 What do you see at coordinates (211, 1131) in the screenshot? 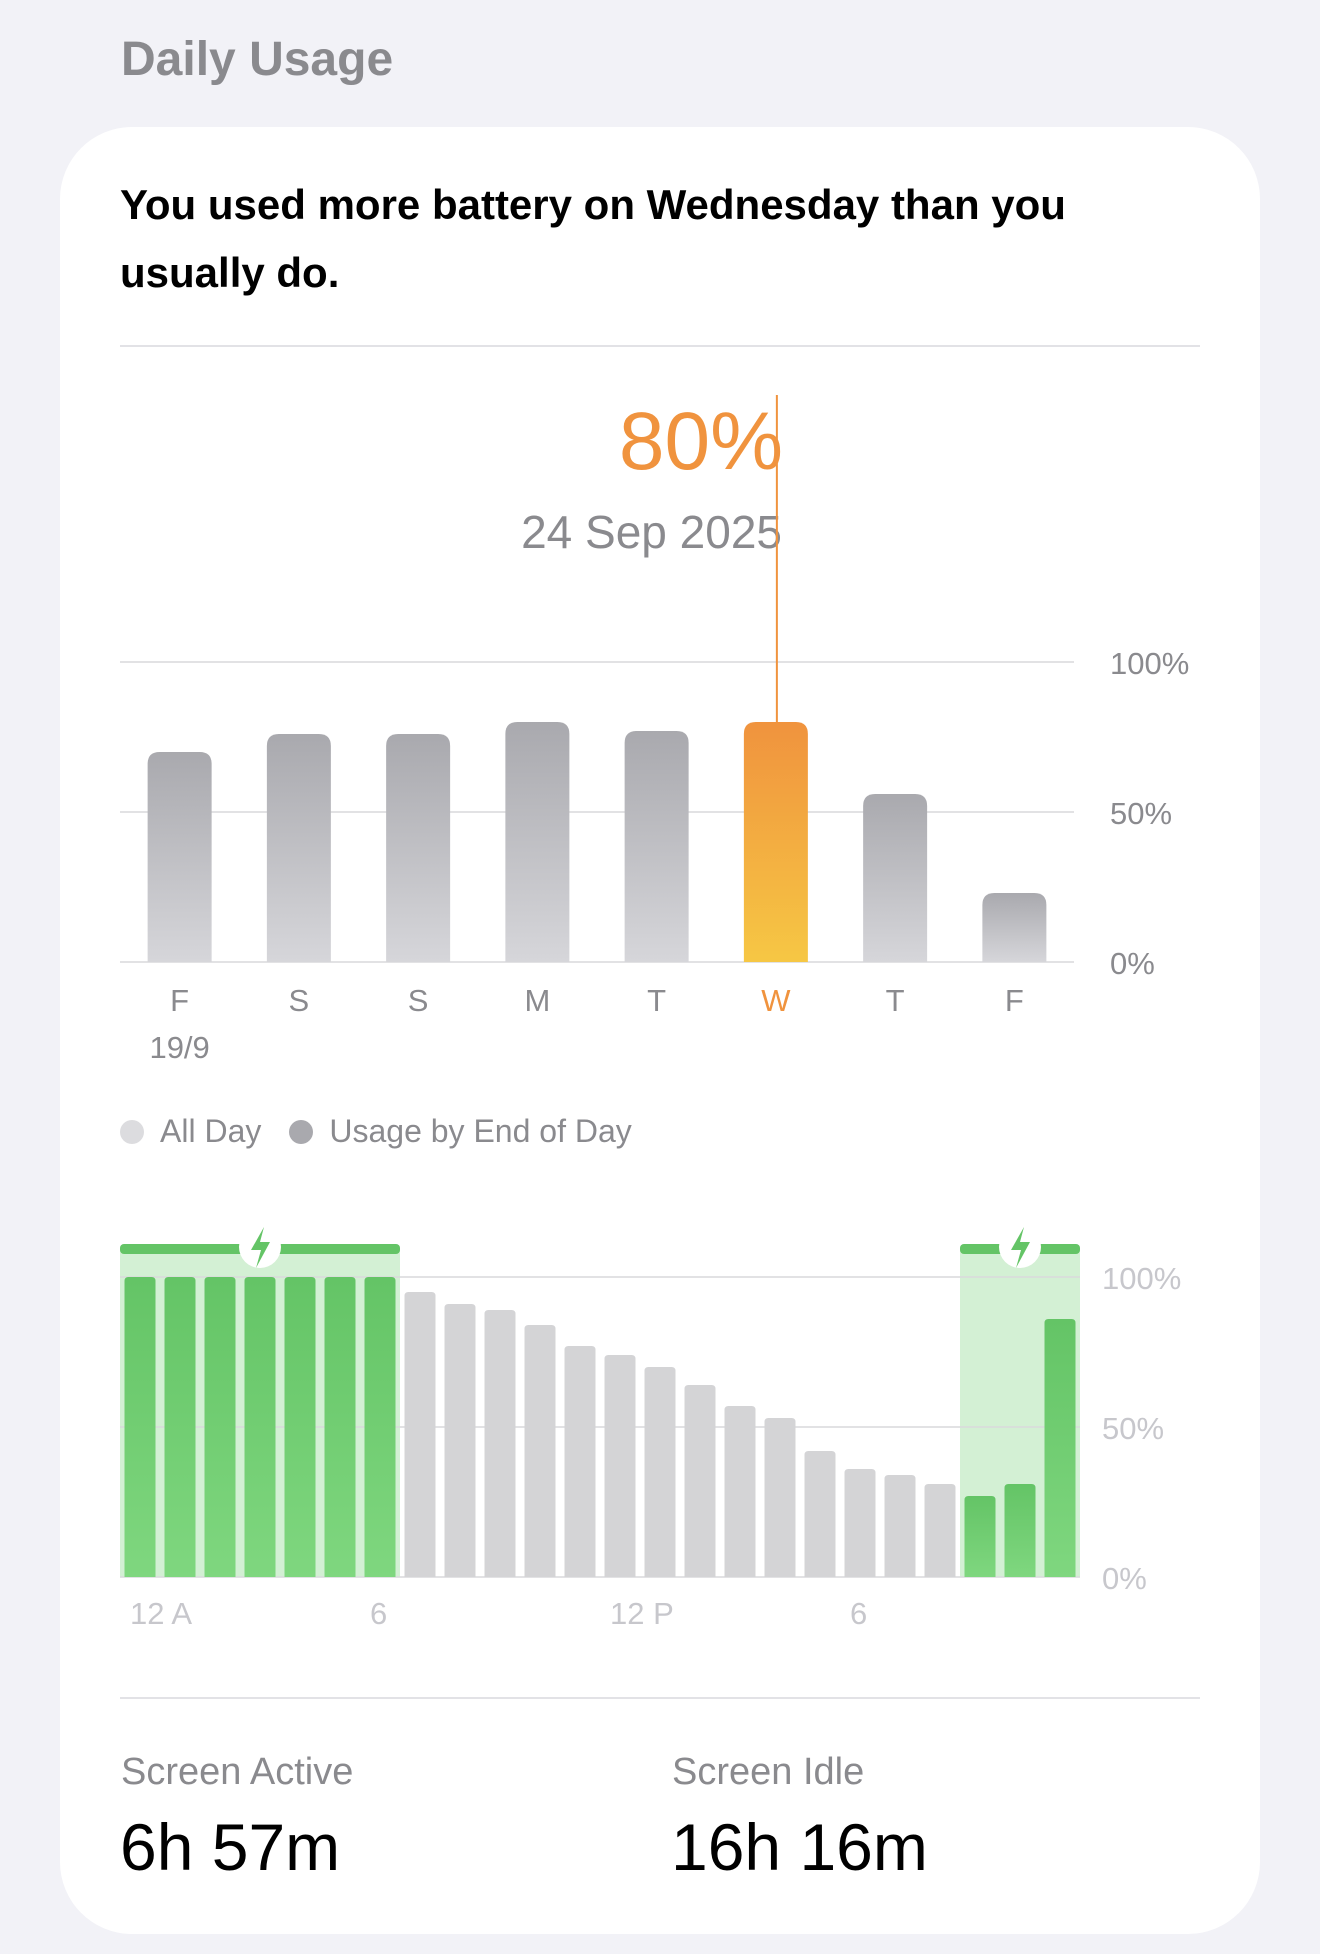
I see `legend-label-all-day: All Day` at bounding box center [211, 1131].